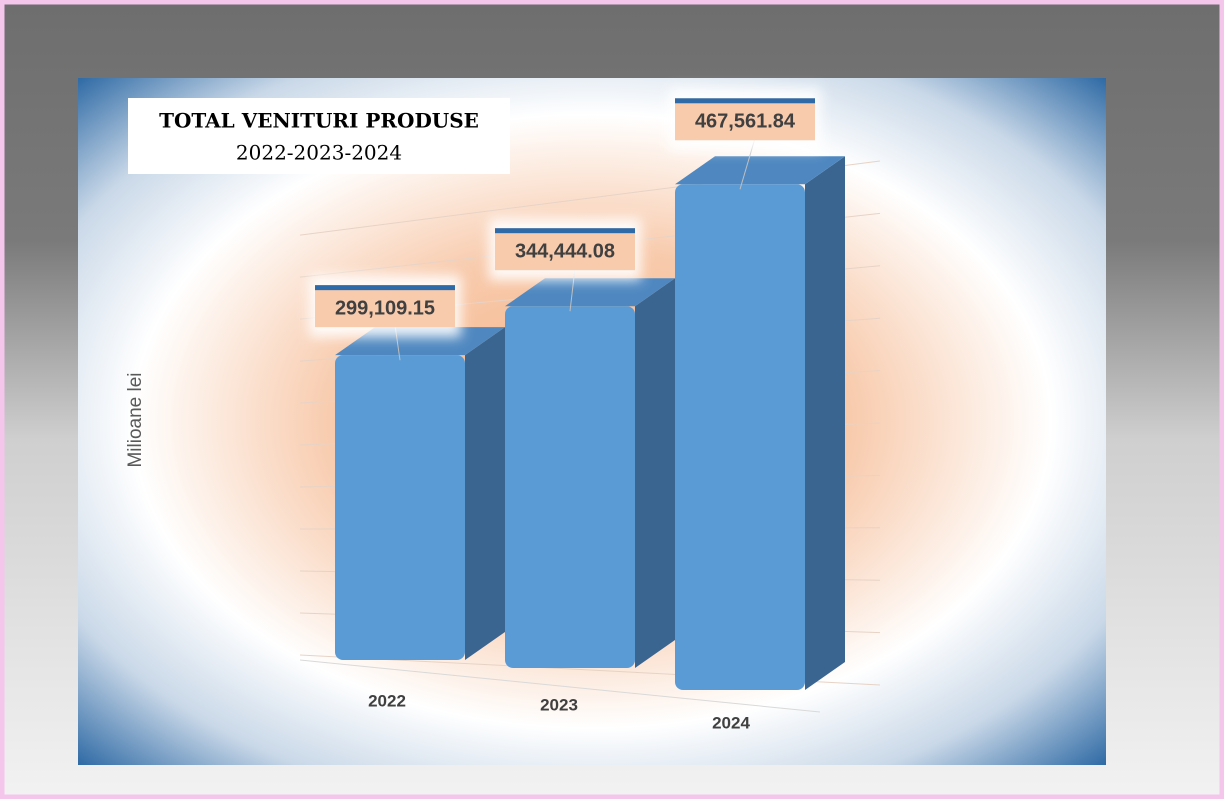 The height and width of the screenshot is (799, 1224). Describe the element at coordinates (387, 700) in the screenshot. I see `x-tick-label: 2022` at that location.